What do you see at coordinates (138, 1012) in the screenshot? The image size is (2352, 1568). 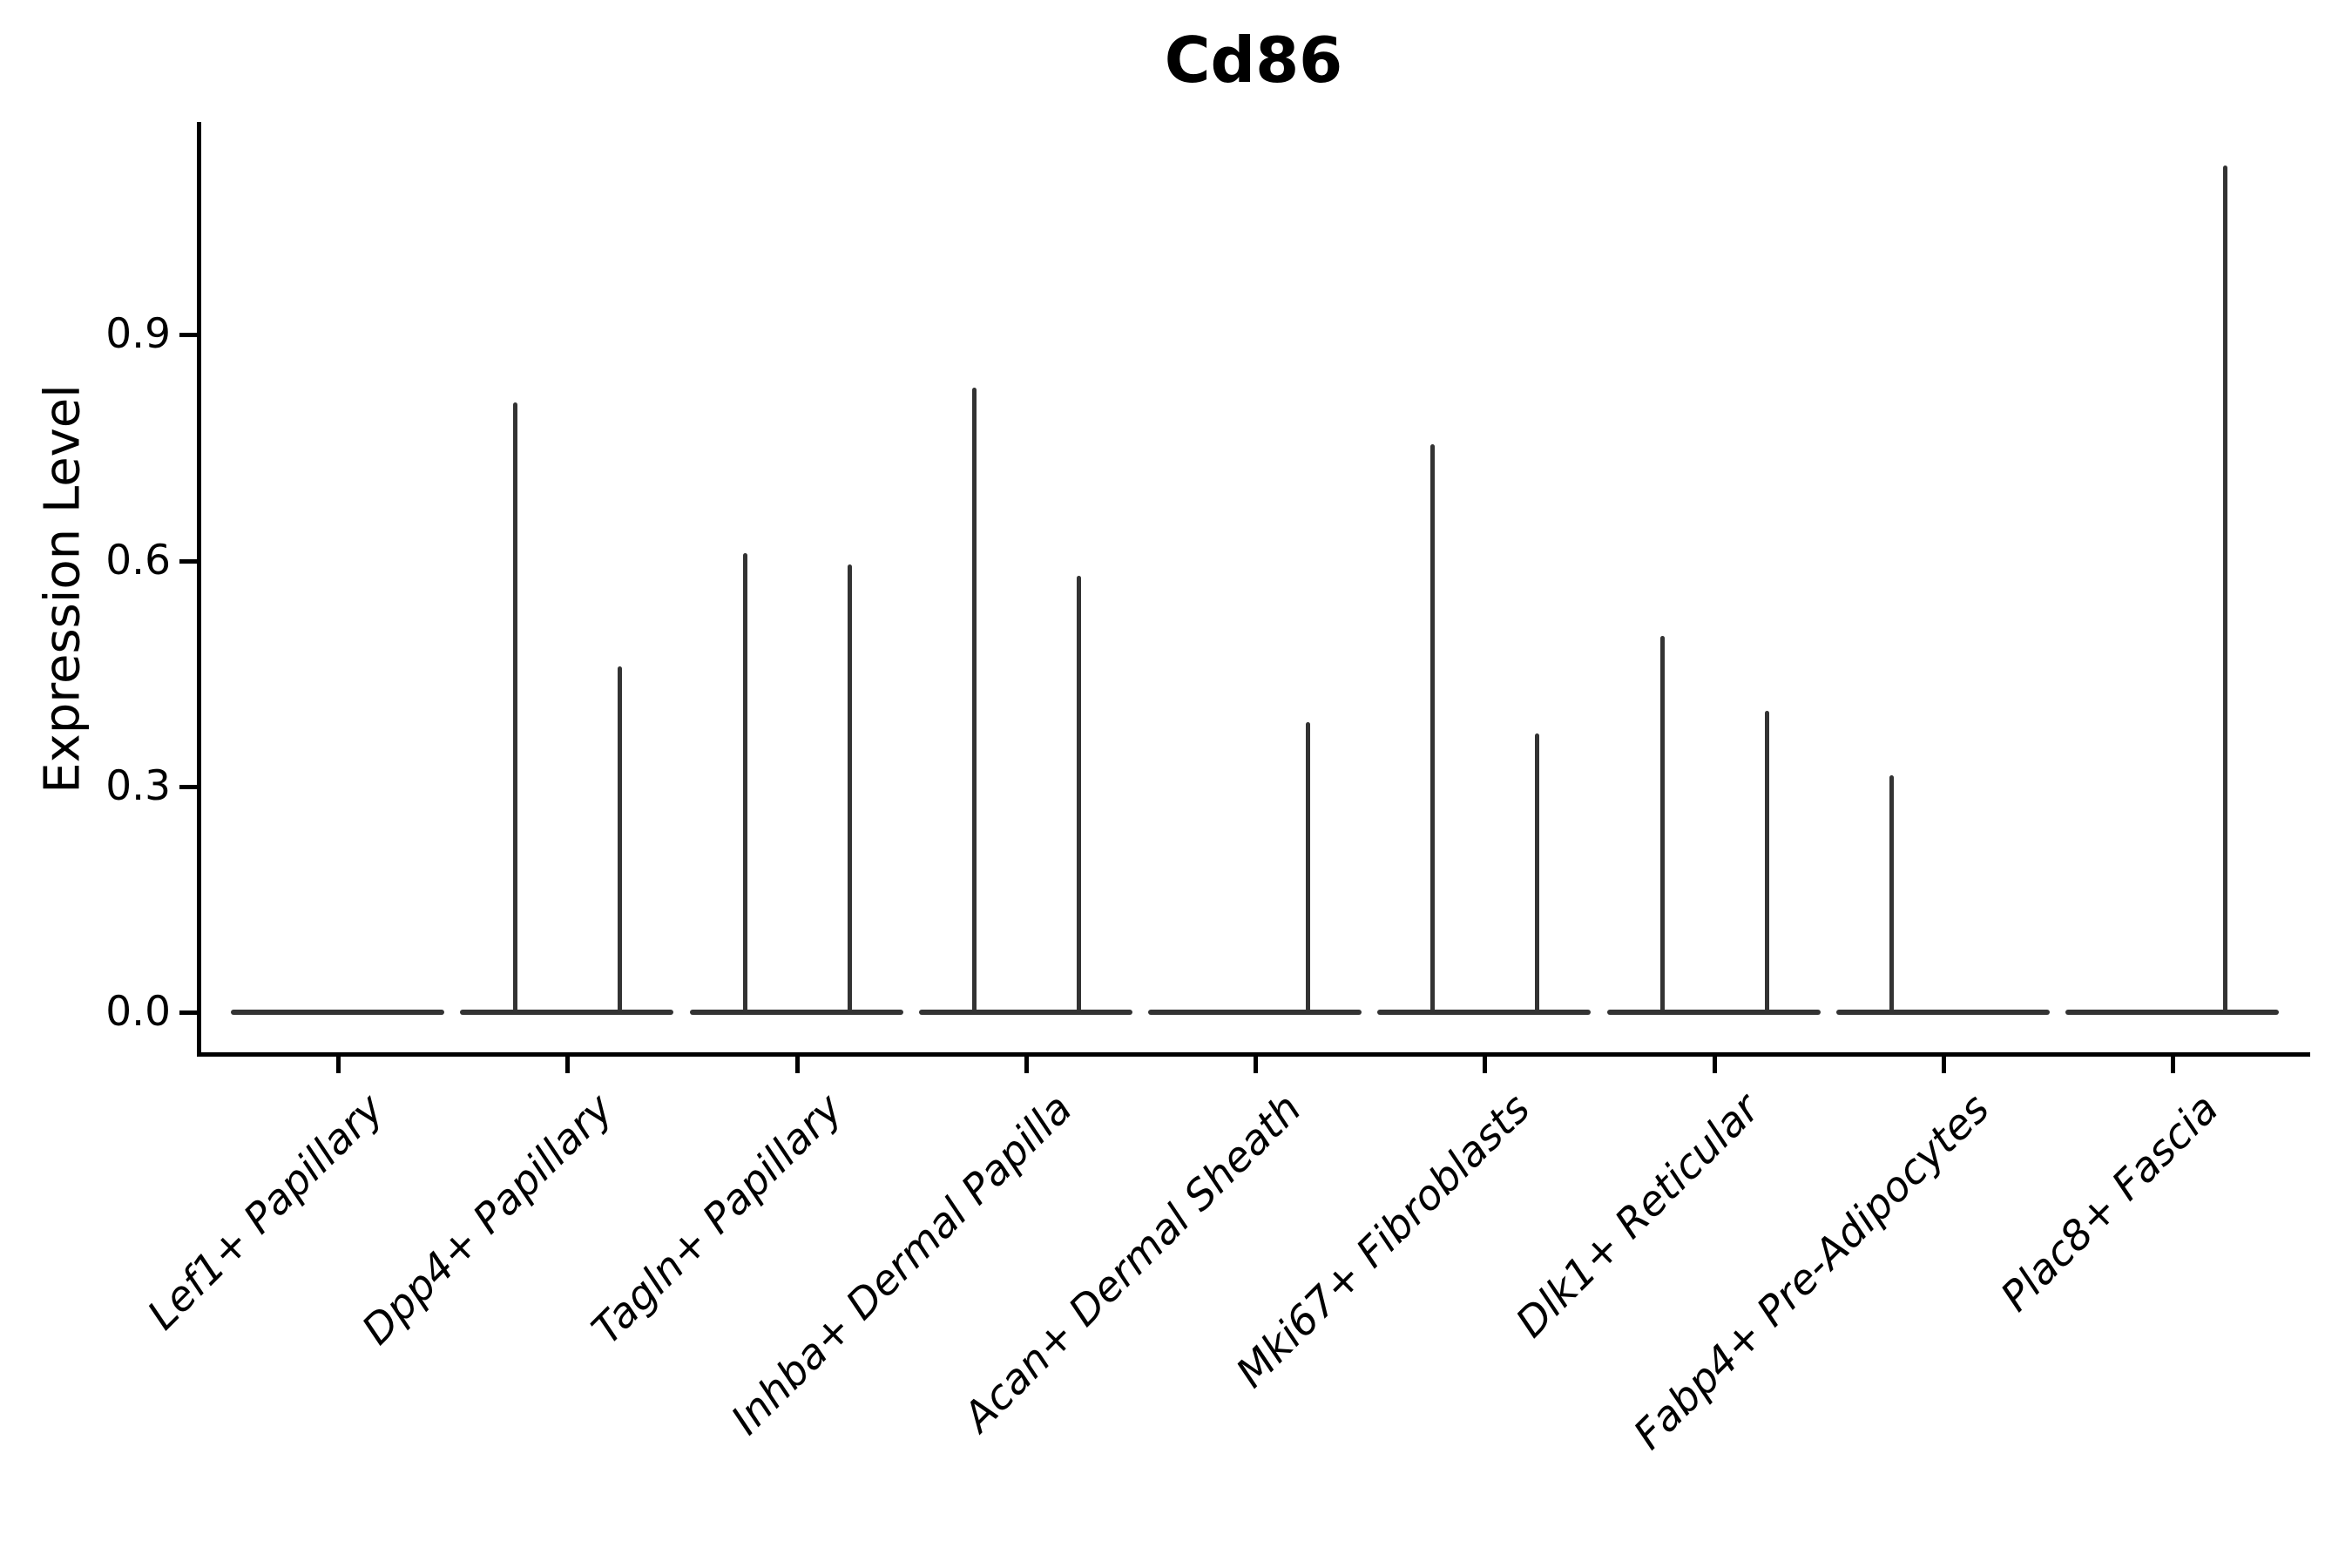 I see `y-tick-label: 0.0` at bounding box center [138, 1012].